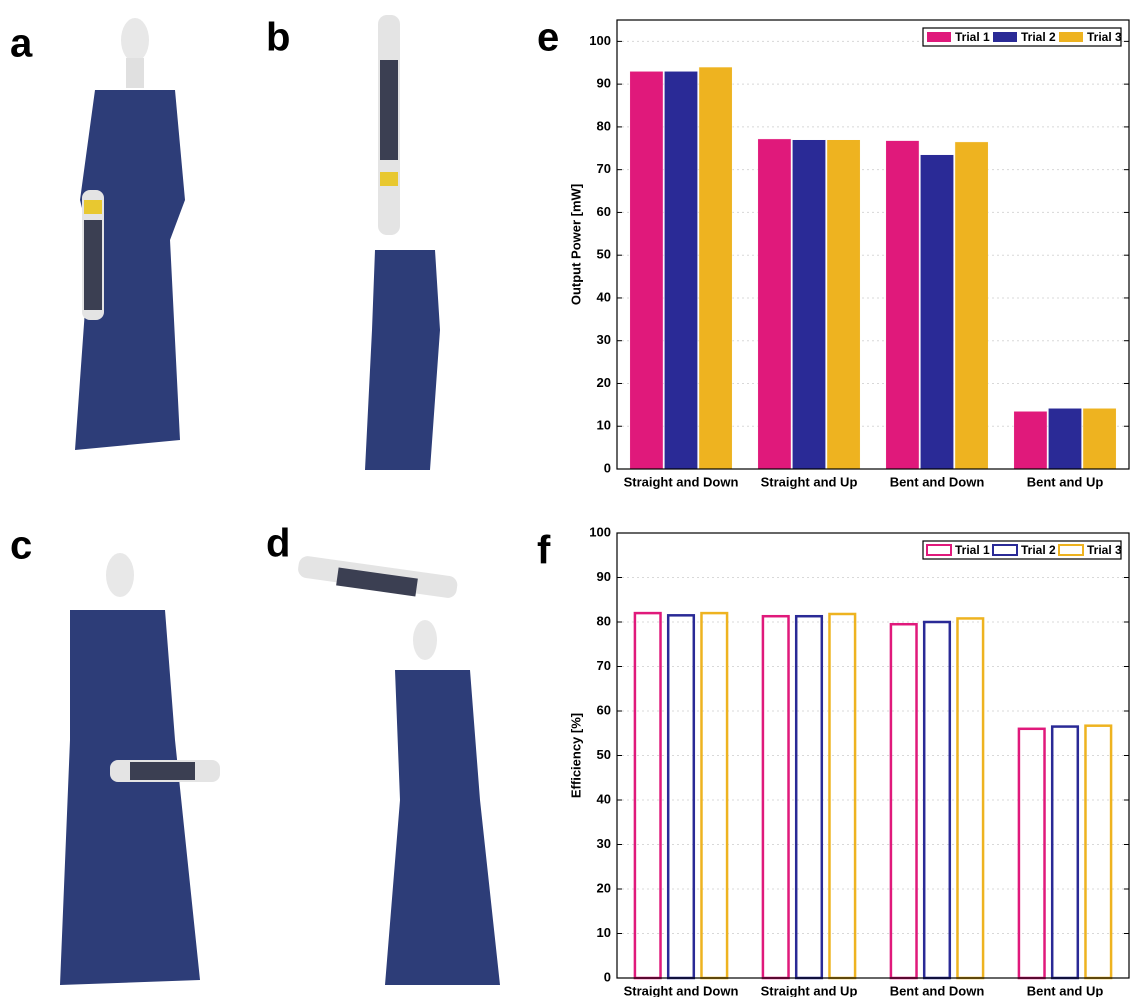  I want to click on panel-label: a, so click(21, 44).